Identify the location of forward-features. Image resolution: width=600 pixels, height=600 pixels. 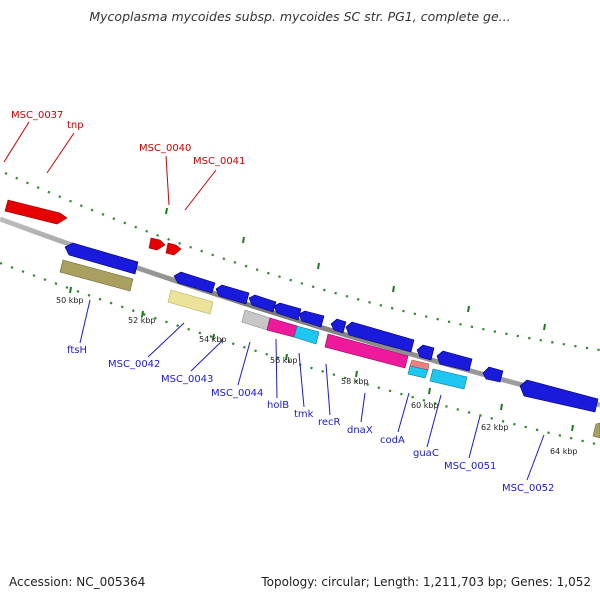
(93, 227).